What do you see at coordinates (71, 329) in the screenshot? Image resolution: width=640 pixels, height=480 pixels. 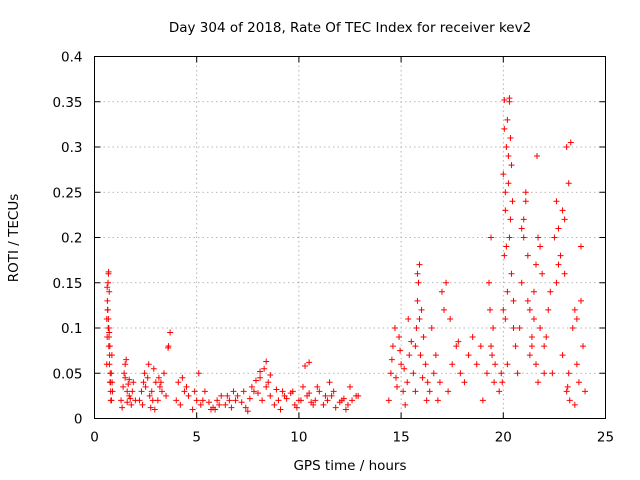 I see `y-tick-label: 0.1` at bounding box center [71, 329].